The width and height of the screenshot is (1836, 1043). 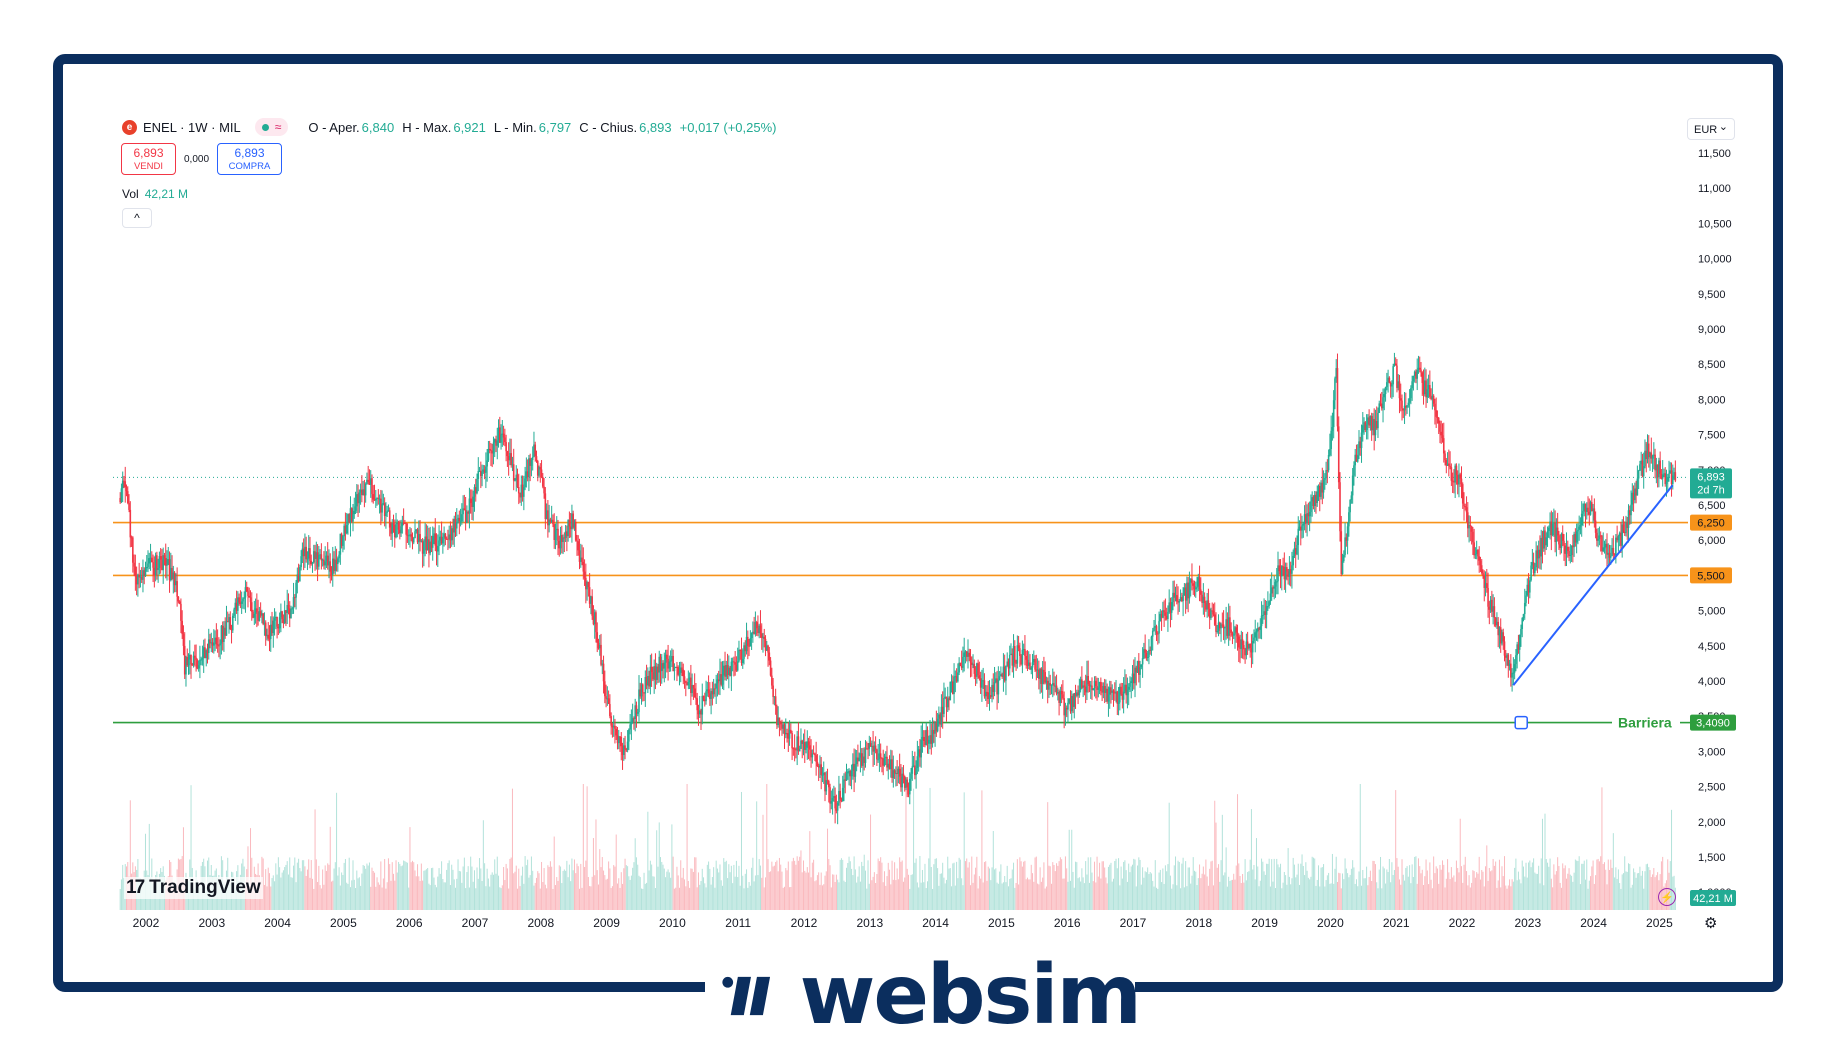 What do you see at coordinates (1713, 724) in the screenshot?
I see `barrier-price-label: 3,4090` at bounding box center [1713, 724].